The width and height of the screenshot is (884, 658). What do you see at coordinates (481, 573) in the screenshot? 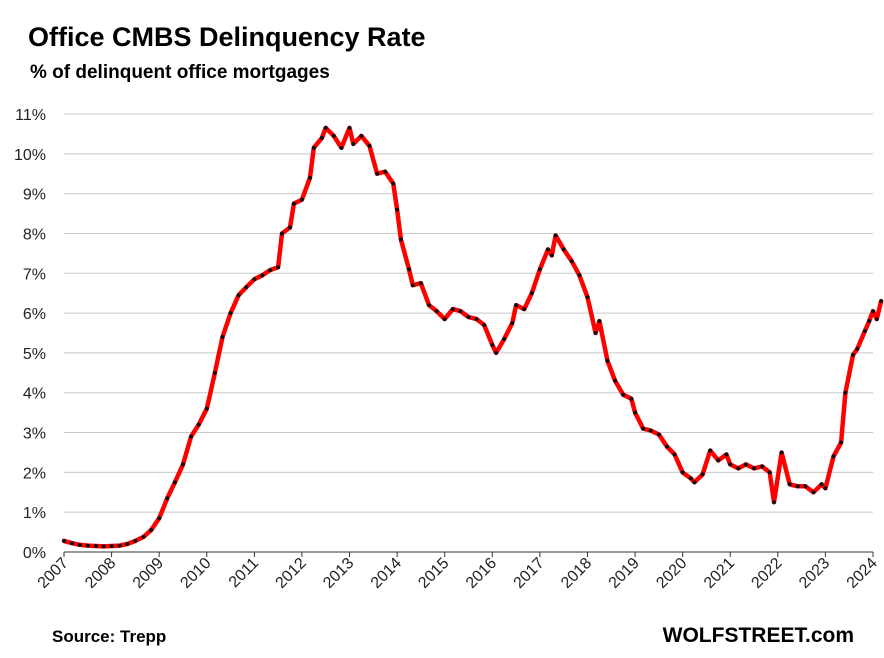
I see `x-tick-label: 2016` at bounding box center [481, 573].